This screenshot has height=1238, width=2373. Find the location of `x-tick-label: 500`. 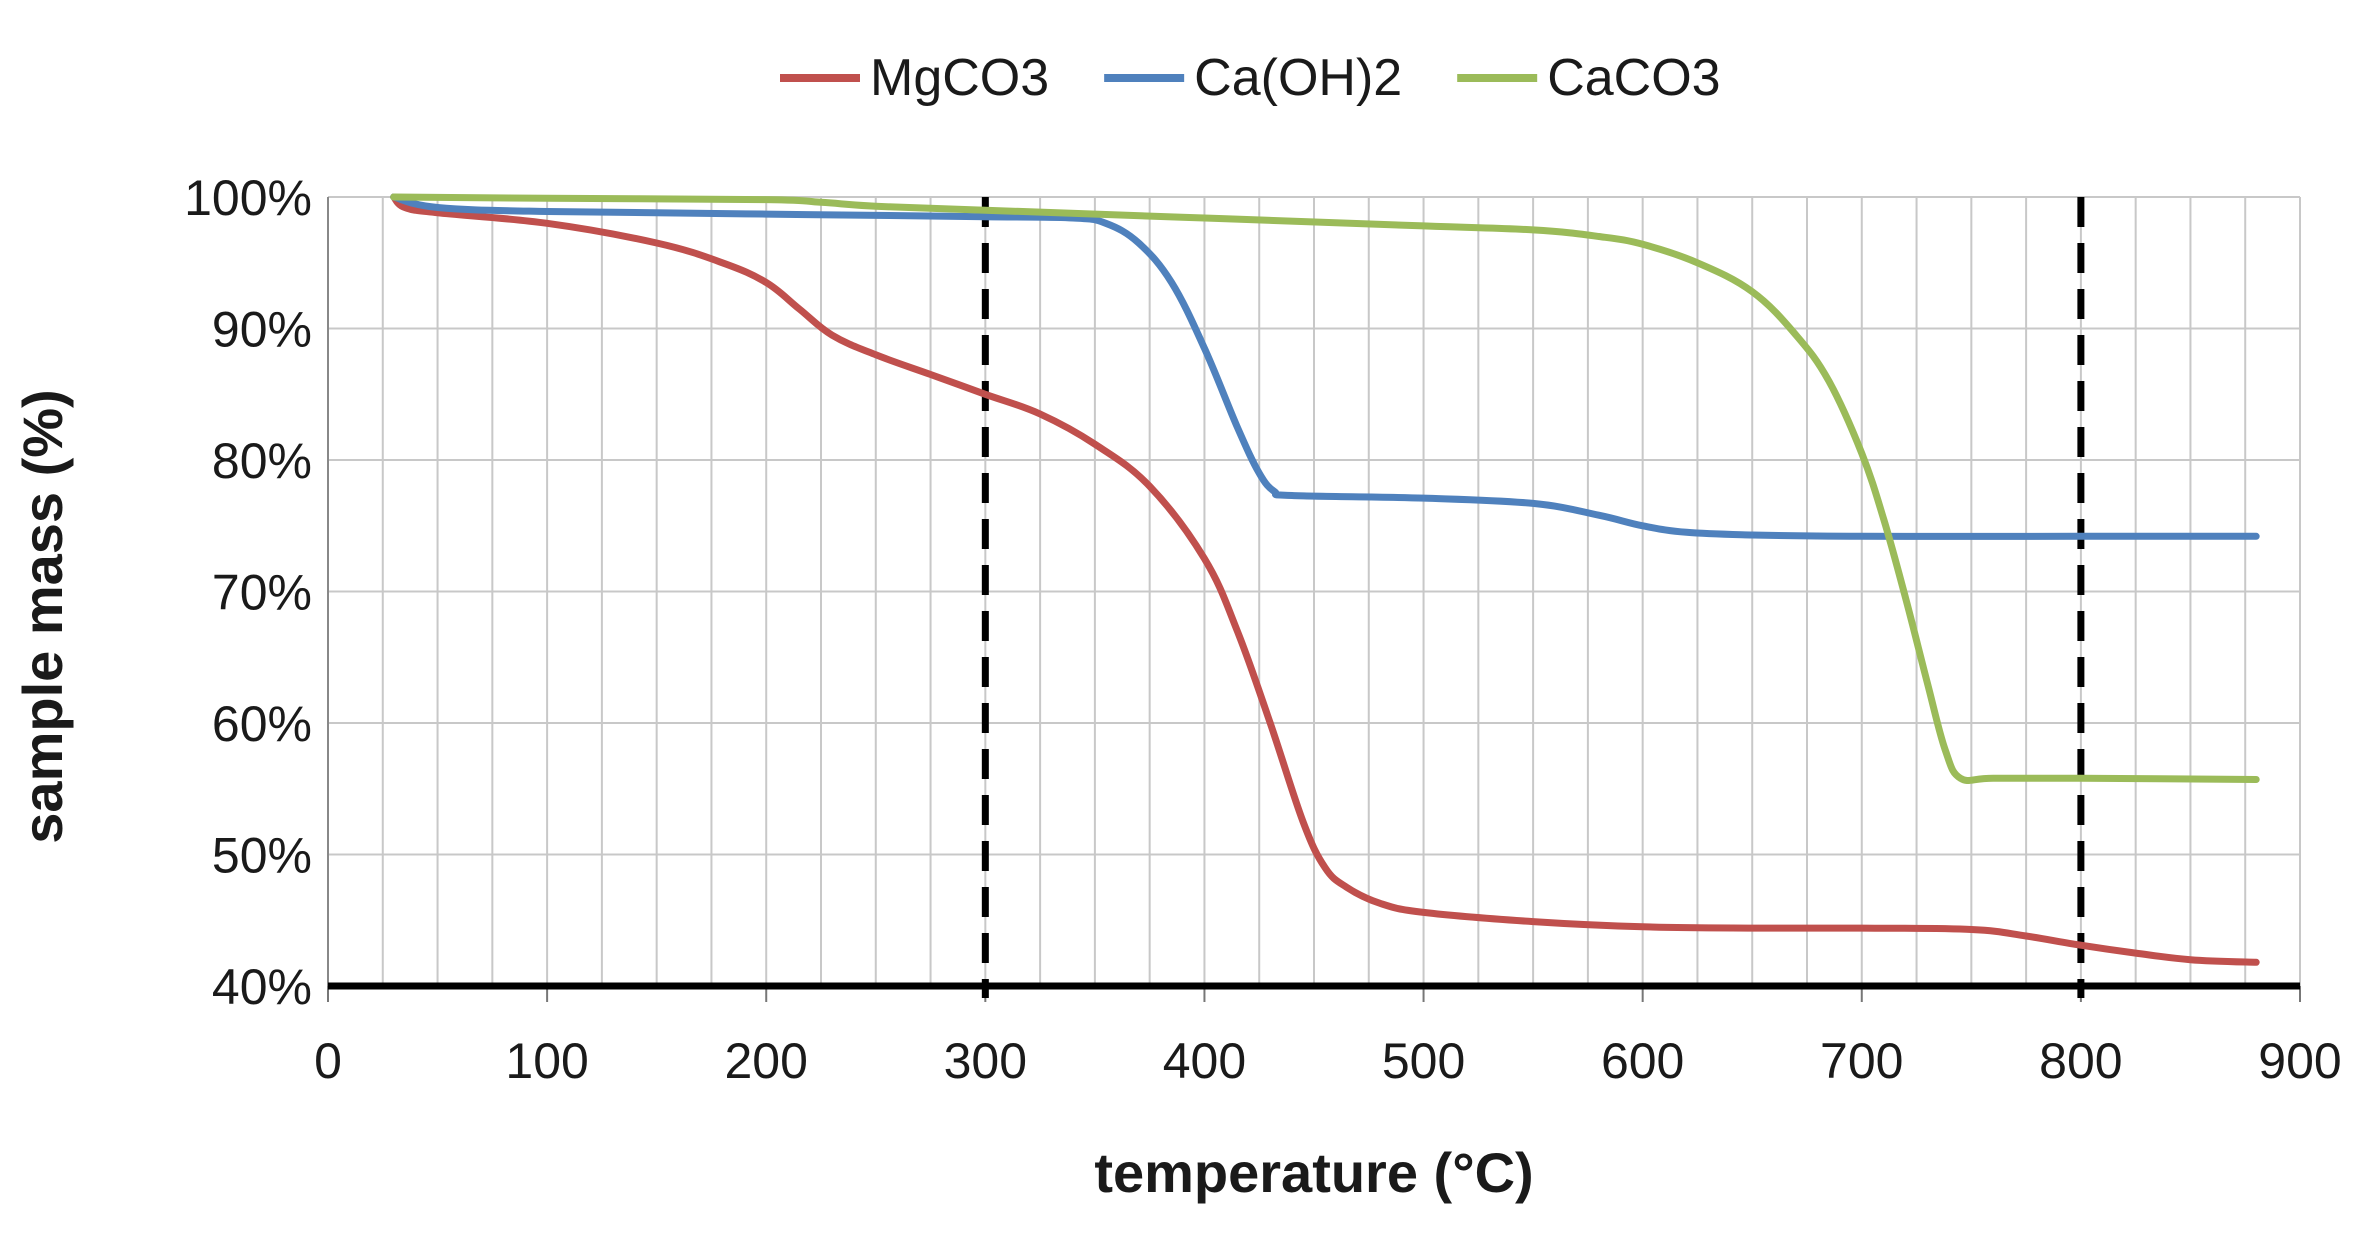

x-tick-label: 500 is located at coordinates (1423, 1061).